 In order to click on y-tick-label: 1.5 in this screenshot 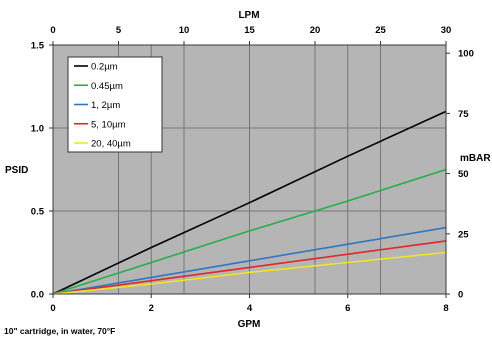, I will do `click(38, 46)`.